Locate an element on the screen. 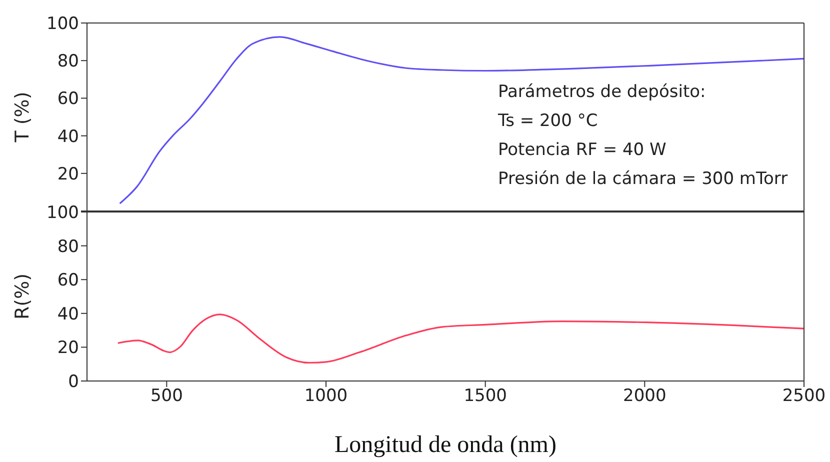  y-axis-title: R(%) is located at coordinates (23, 296).